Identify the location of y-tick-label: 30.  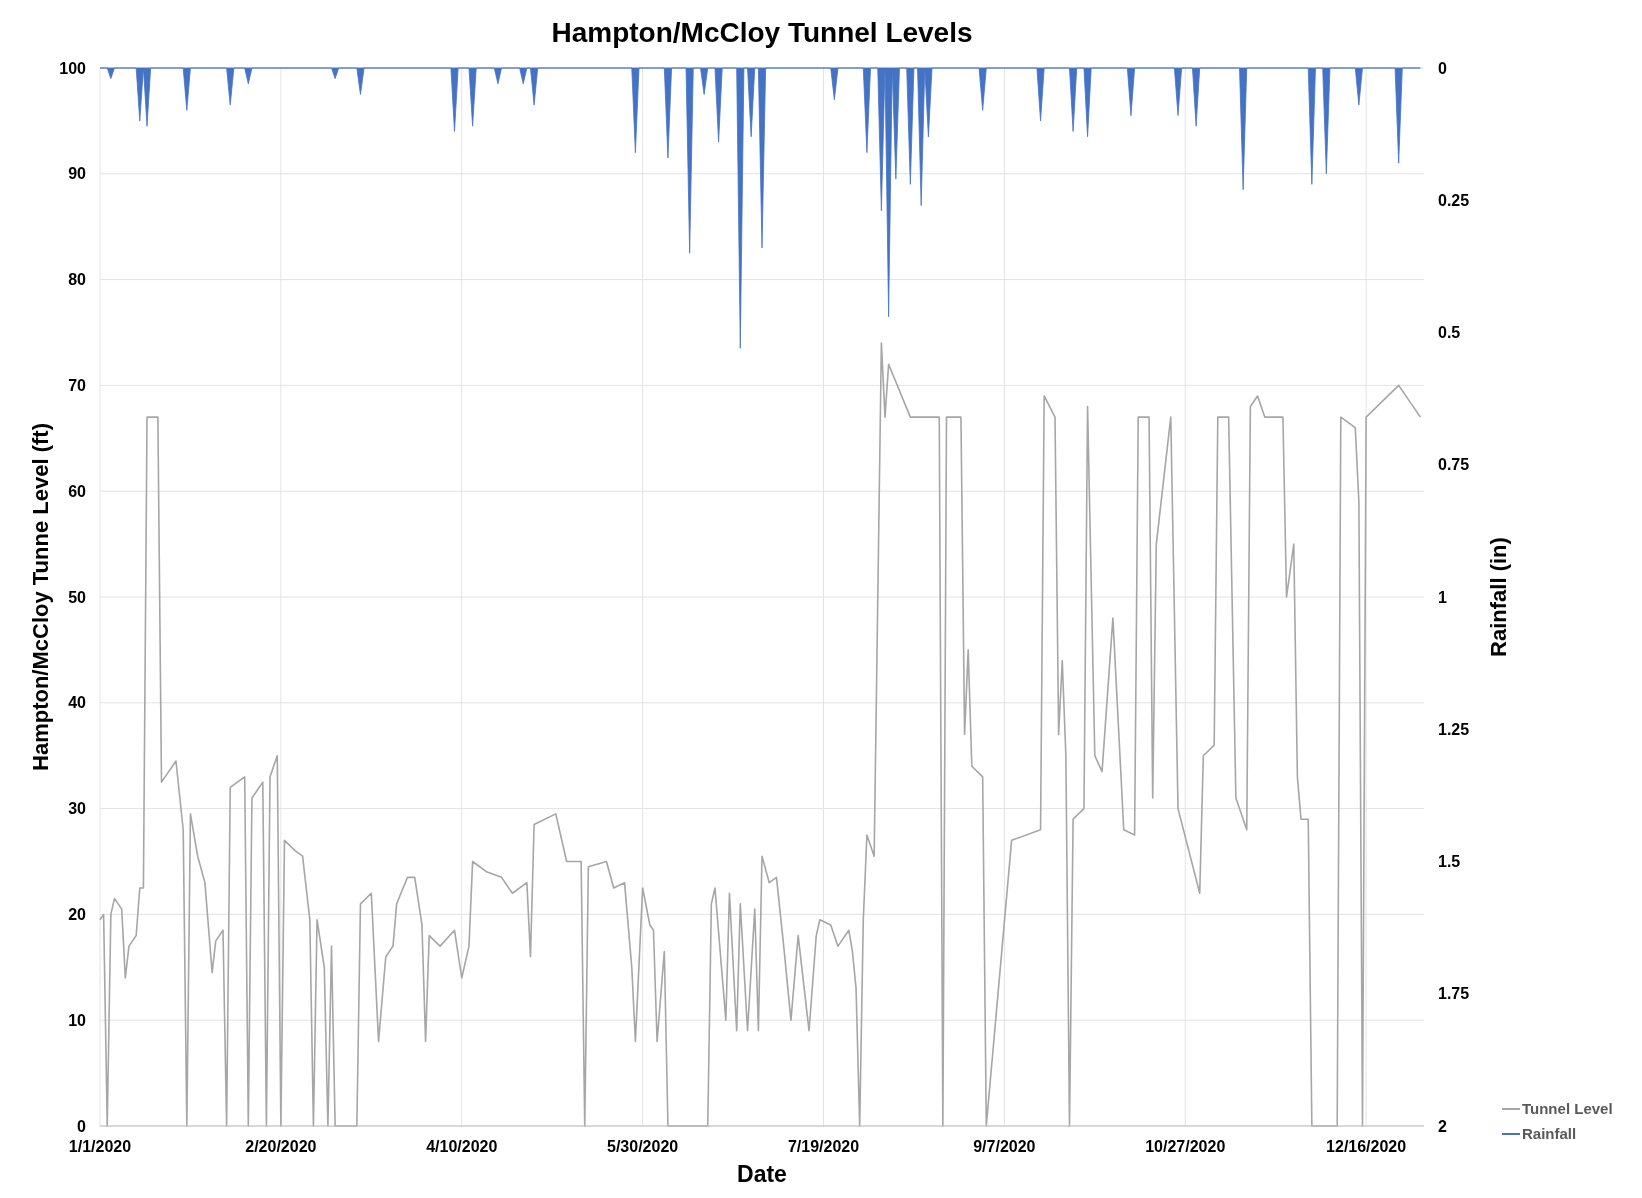
(77, 809).